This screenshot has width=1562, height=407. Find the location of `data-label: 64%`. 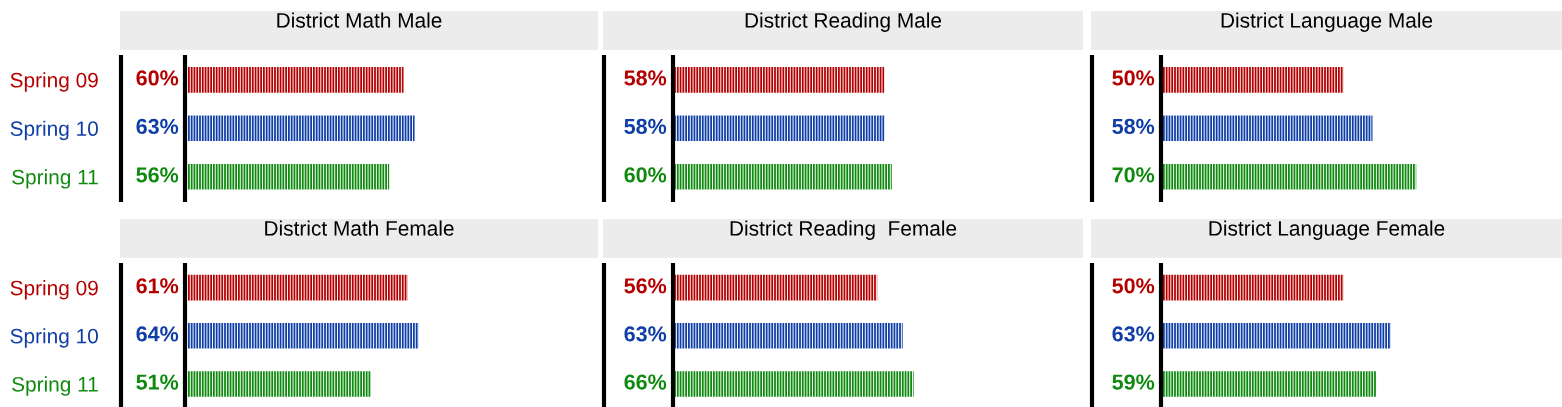

data-label: 64% is located at coordinates (157, 334).